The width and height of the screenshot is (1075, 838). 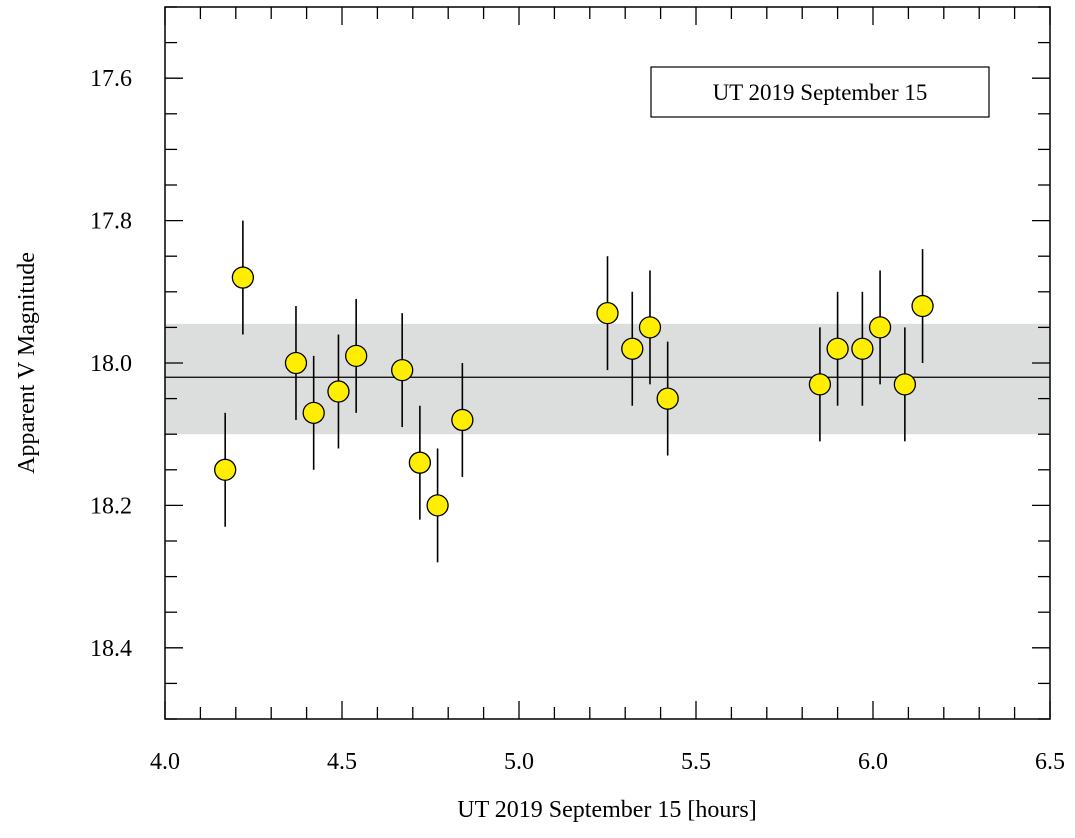 I want to click on y-tick-label: 18.4, so click(x=111, y=649).